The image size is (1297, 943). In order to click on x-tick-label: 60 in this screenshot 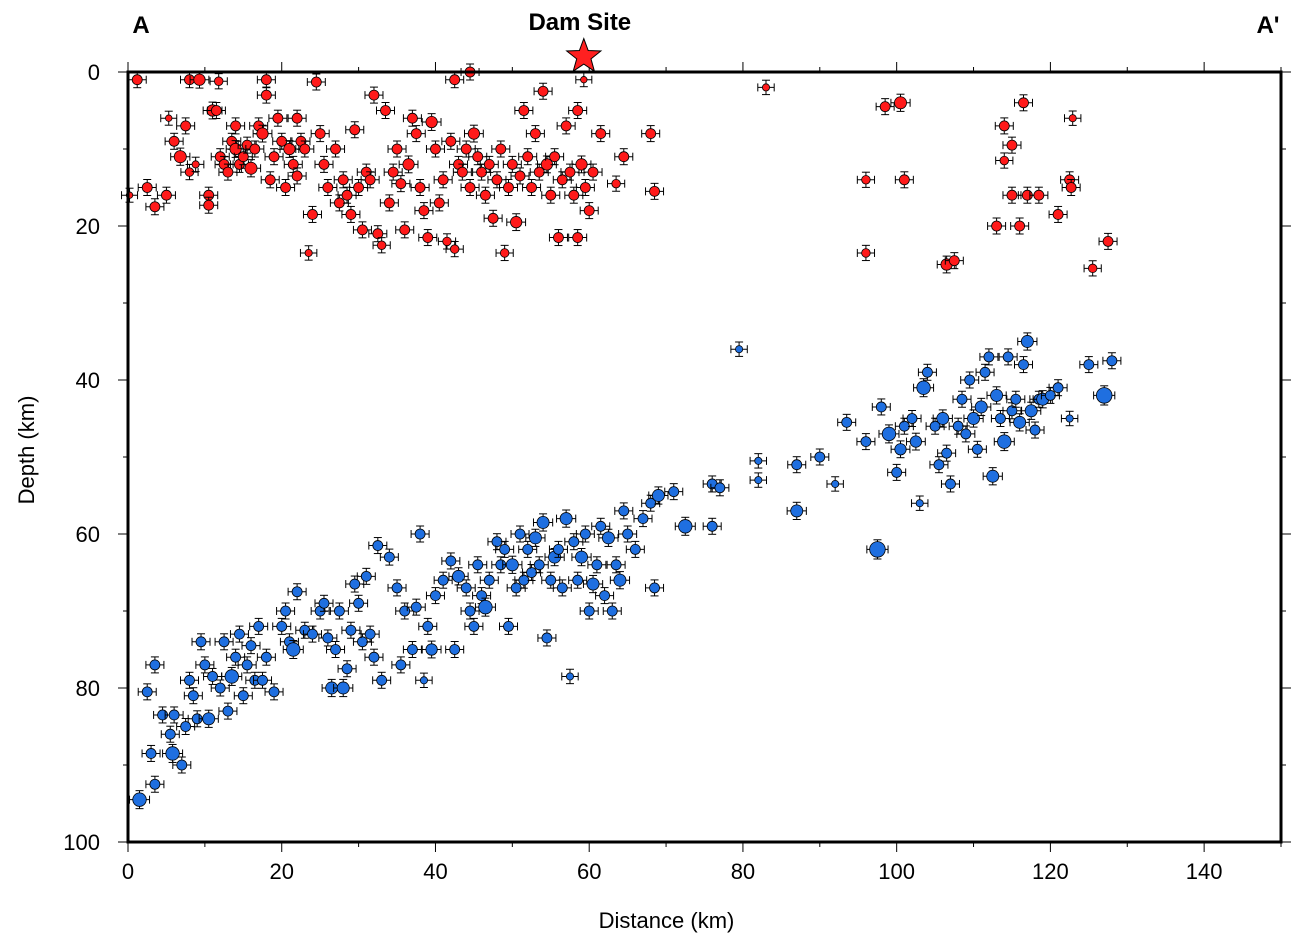, I will do `click(589, 871)`.